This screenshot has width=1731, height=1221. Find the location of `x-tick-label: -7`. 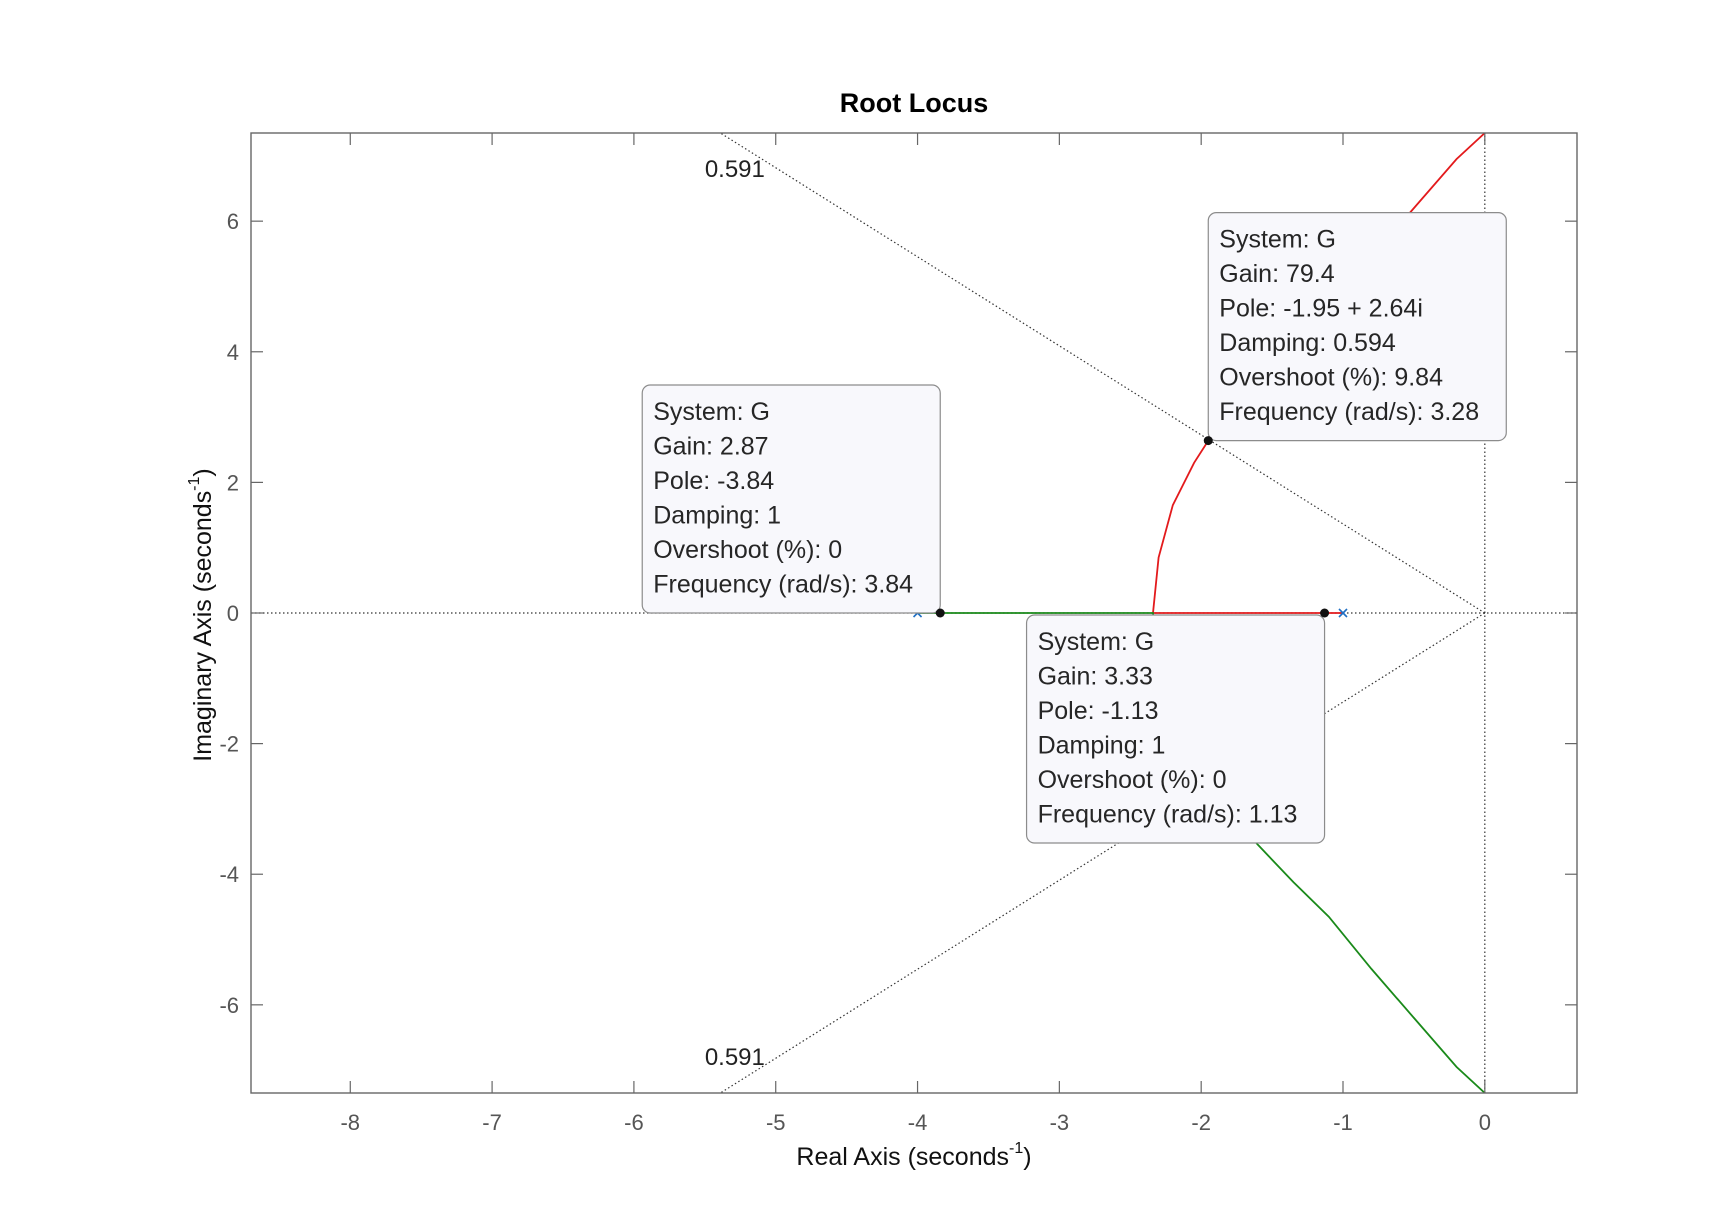

x-tick-label: -7 is located at coordinates (492, 1122).